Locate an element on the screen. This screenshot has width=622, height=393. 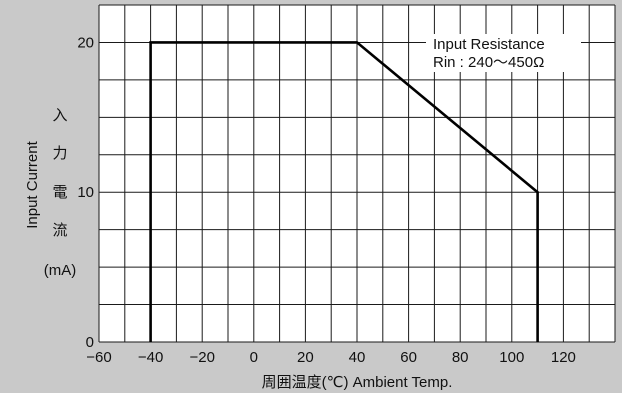
x-tick-label-6: 60 is located at coordinates (408, 357).